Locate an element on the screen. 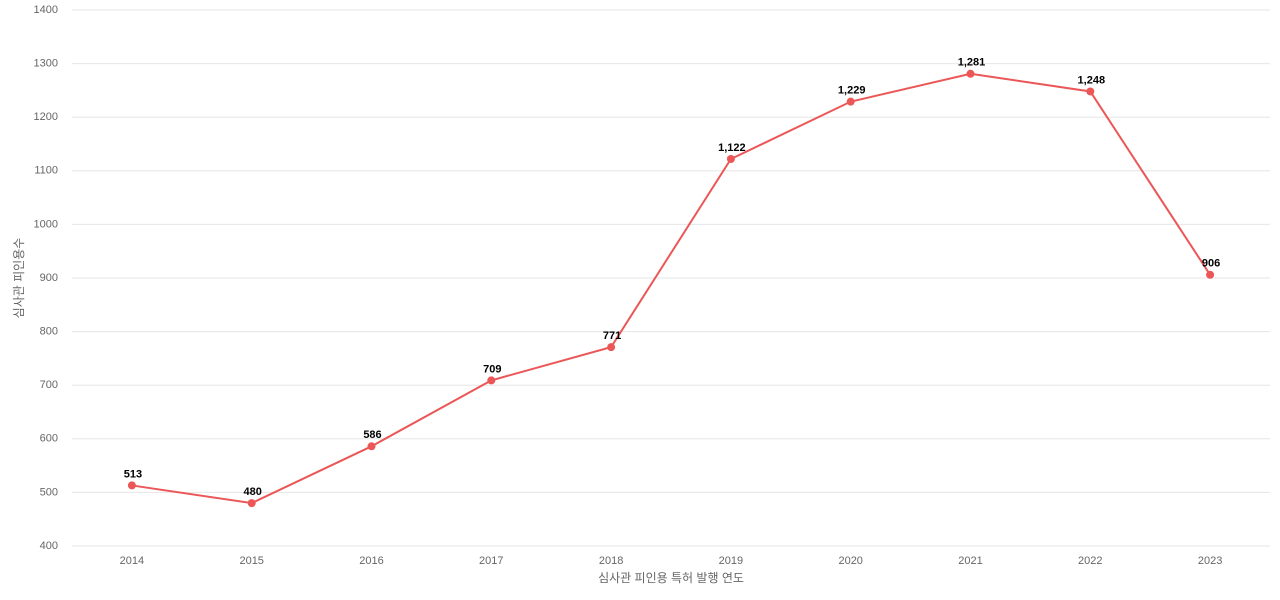 The height and width of the screenshot is (600, 1280). x-tick-label: 2021 is located at coordinates (970, 561).